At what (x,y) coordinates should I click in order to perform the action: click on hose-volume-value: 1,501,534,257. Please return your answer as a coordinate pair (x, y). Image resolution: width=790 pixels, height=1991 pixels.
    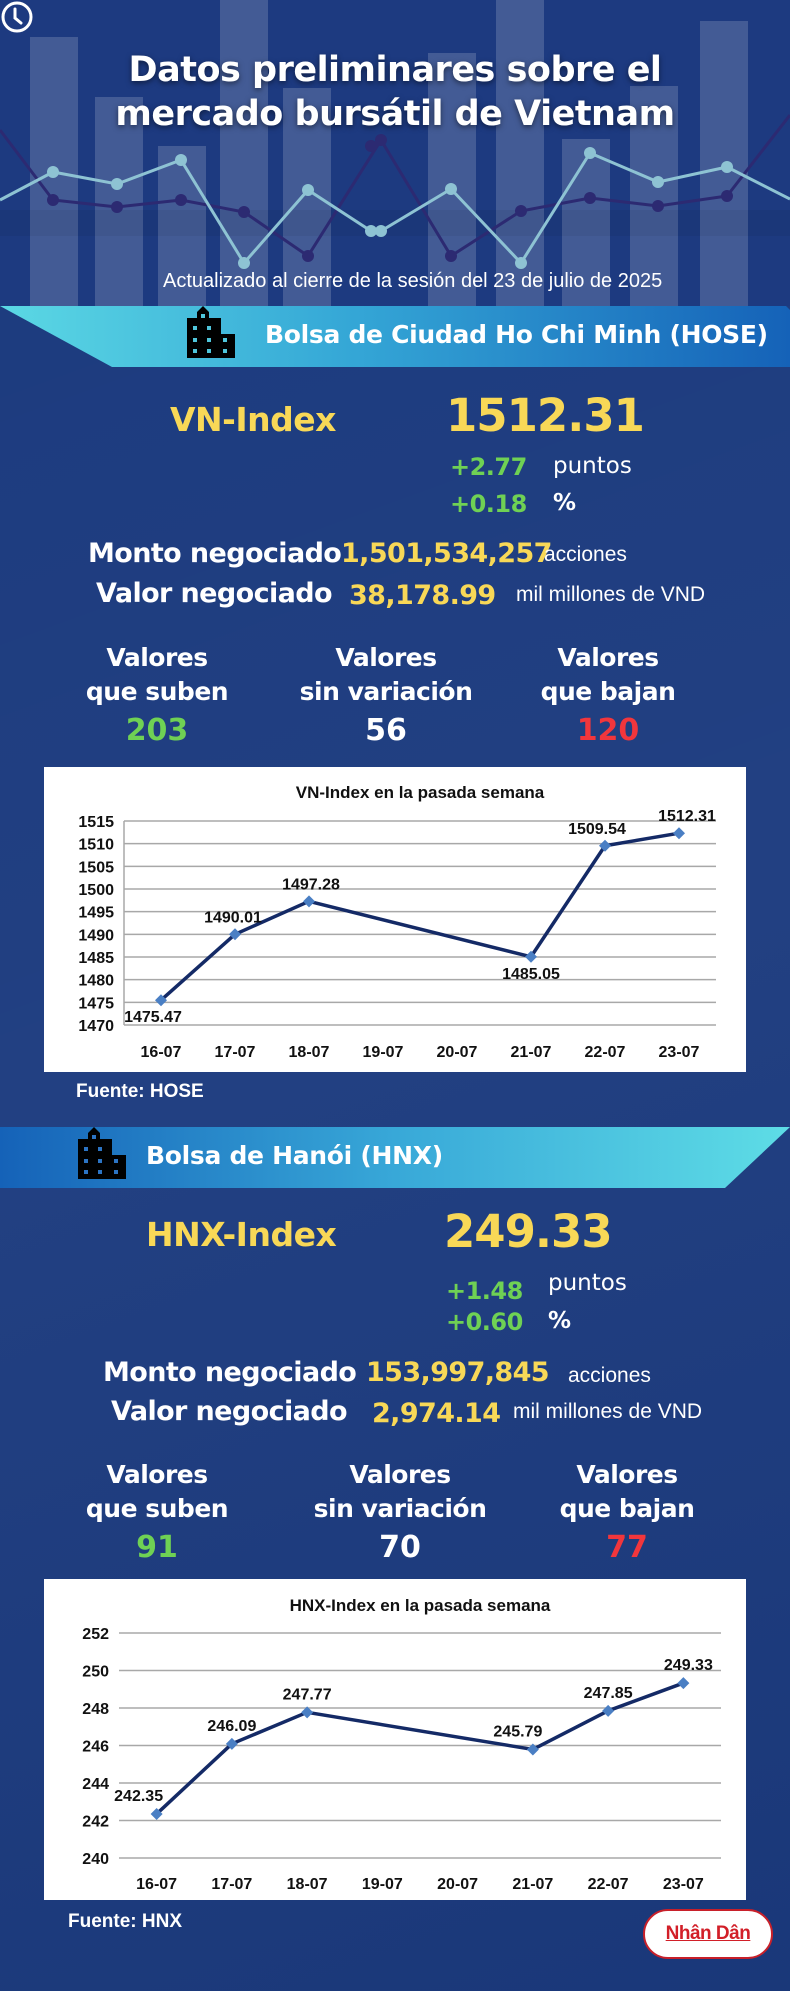
    Looking at the image, I should click on (446, 553).